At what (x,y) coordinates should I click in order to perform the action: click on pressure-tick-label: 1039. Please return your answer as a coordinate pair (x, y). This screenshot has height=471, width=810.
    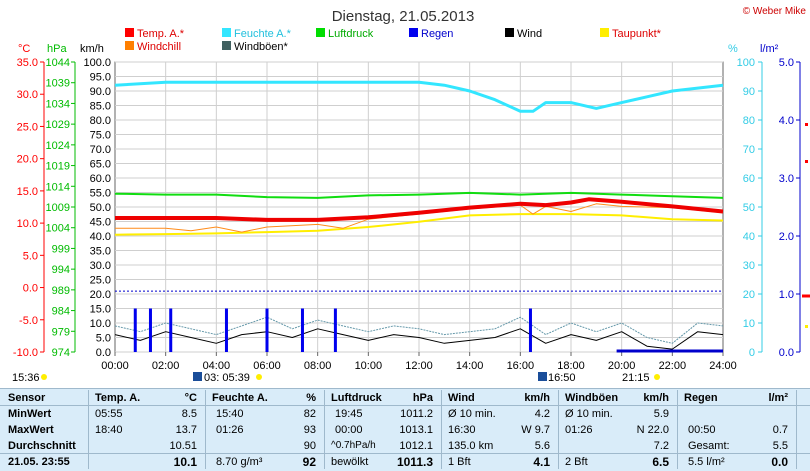
    Looking at the image, I should click on (58, 84).